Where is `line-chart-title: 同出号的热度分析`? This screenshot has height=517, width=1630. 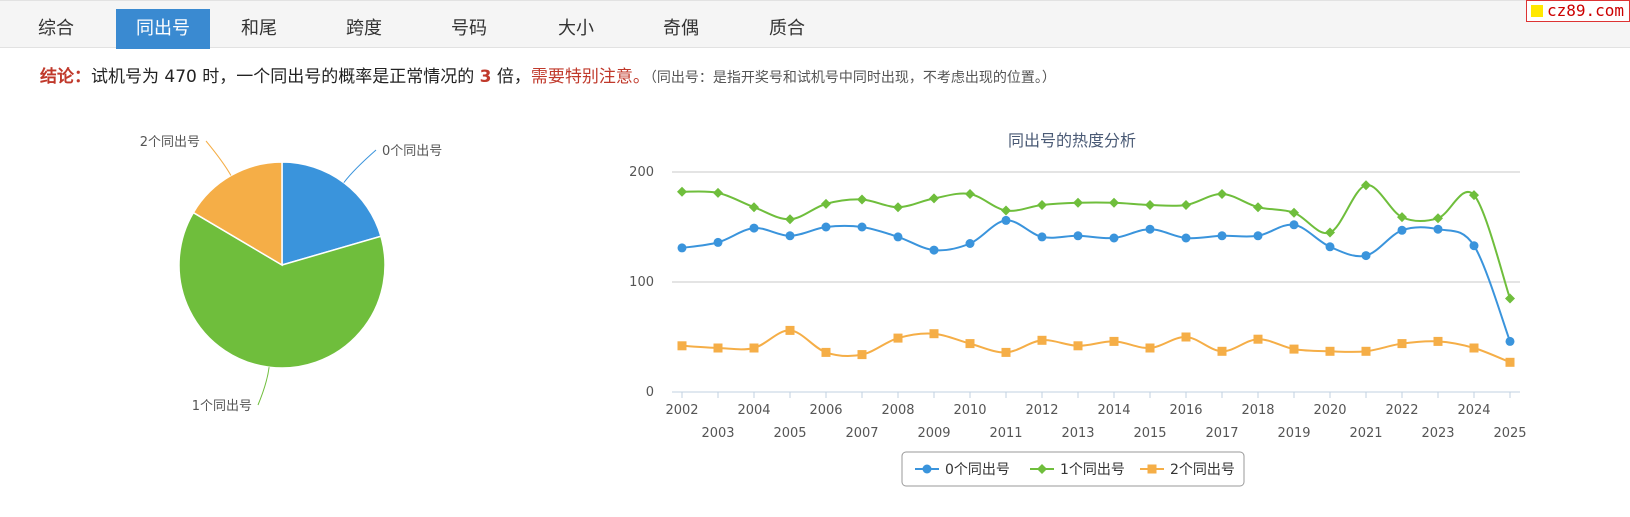
line-chart-title: 同出号的热度分析 is located at coordinates (1072, 140).